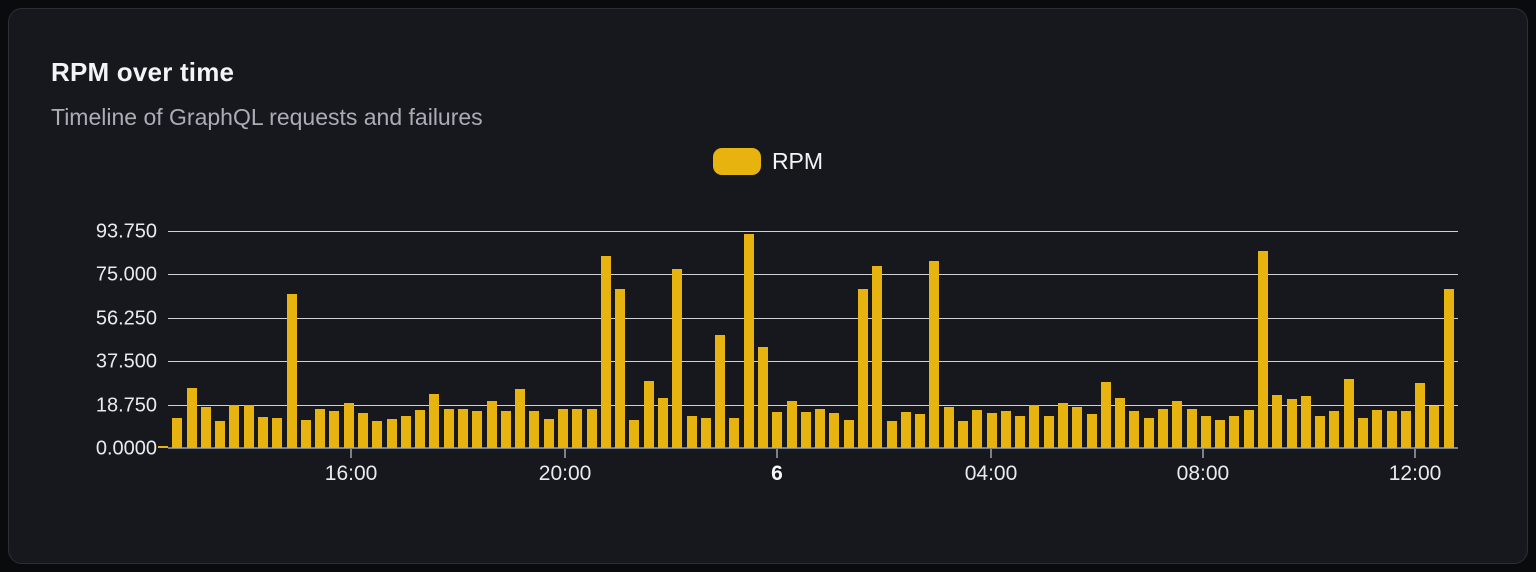  I want to click on gridline, so click(813, 231).